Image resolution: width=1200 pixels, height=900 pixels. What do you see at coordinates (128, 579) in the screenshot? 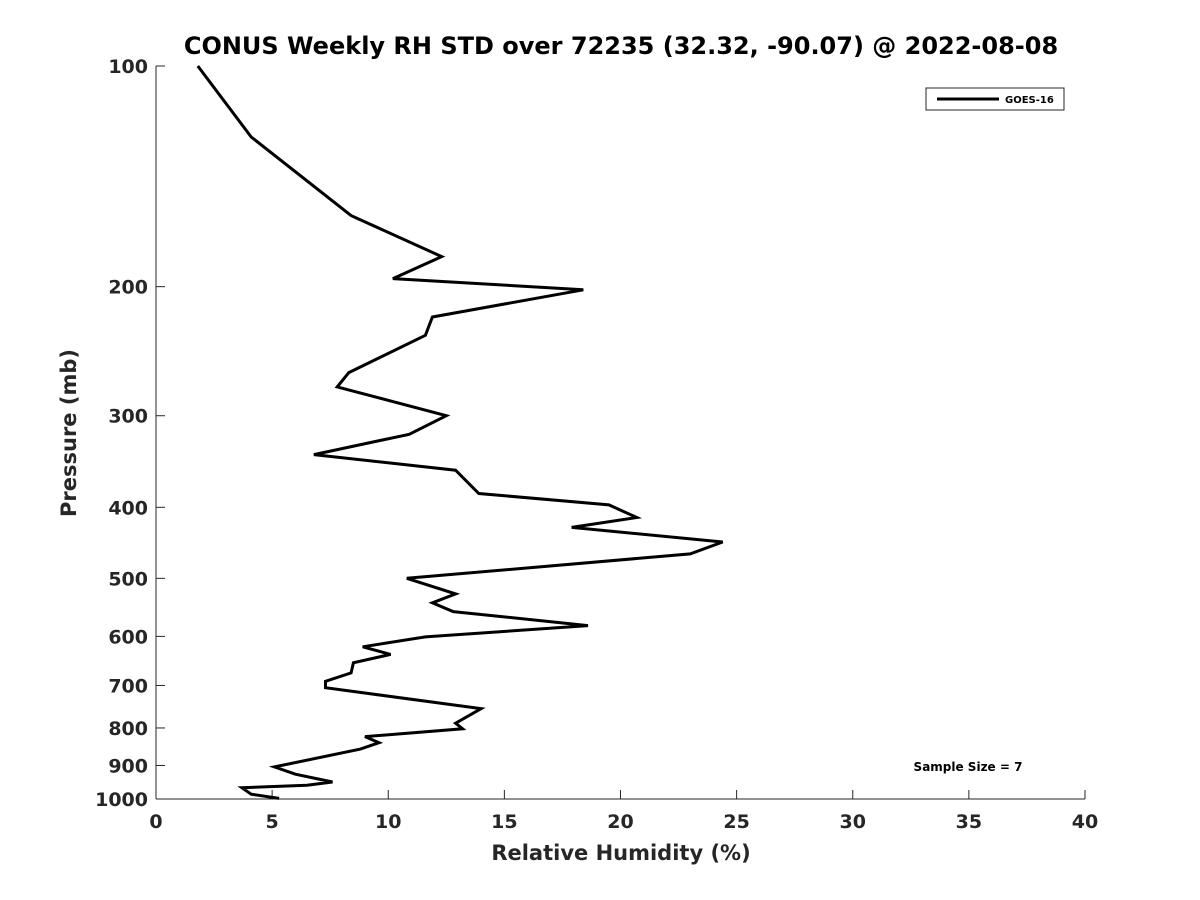
I see `y-tick-label: 500` at bounding box center [128, 579].